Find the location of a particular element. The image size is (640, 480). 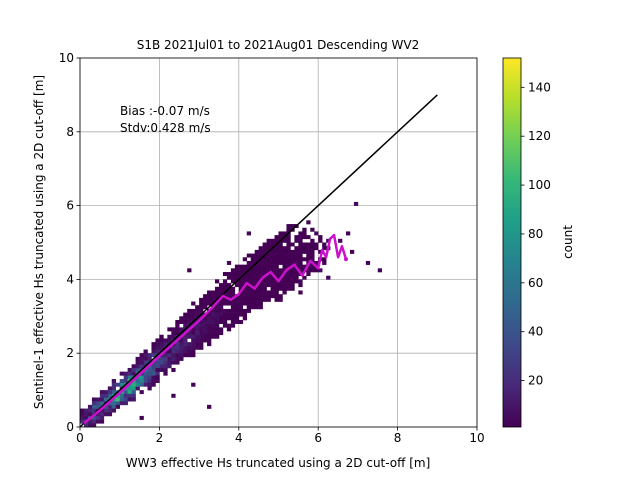

x-tick-label: 0 is located at coordinates (80, 438).